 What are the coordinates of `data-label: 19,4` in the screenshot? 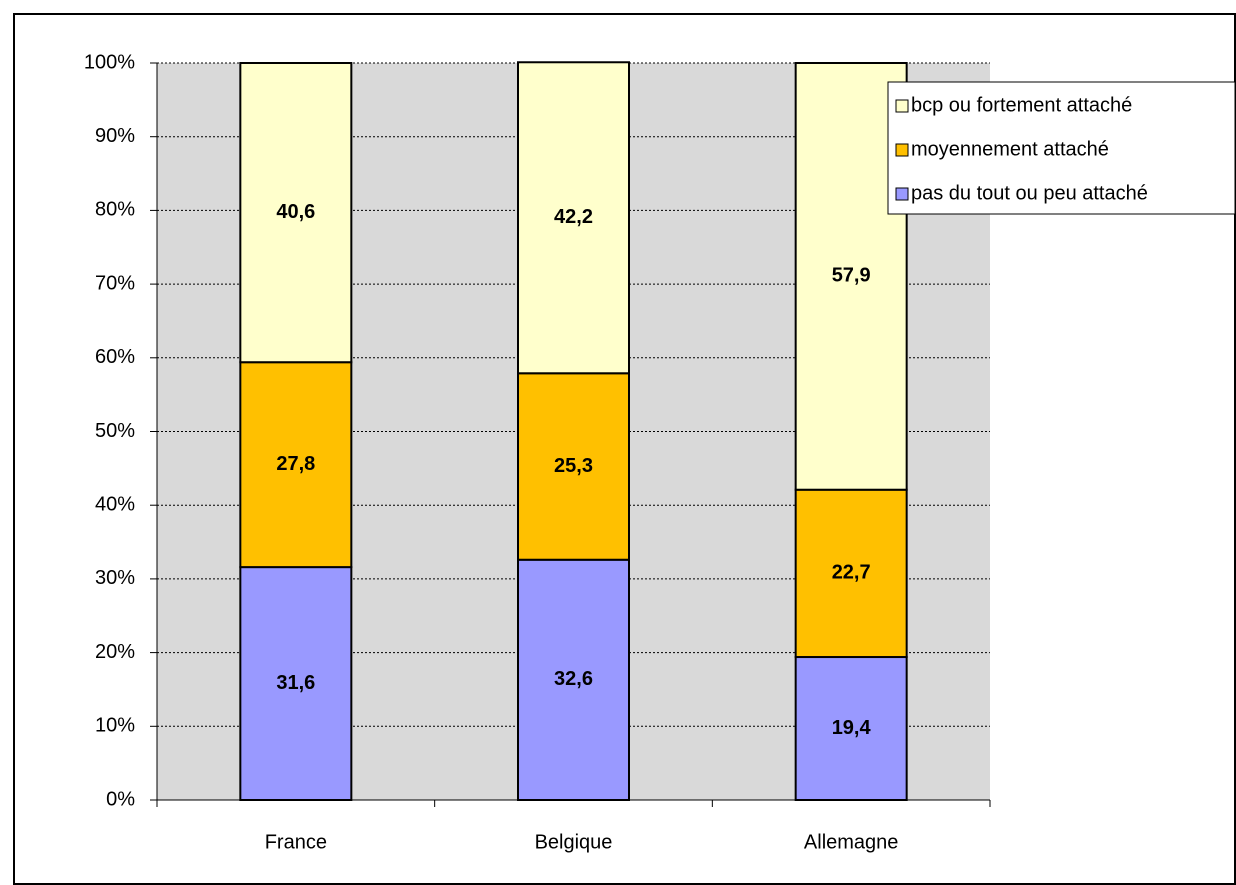 It's located at (852, 728).